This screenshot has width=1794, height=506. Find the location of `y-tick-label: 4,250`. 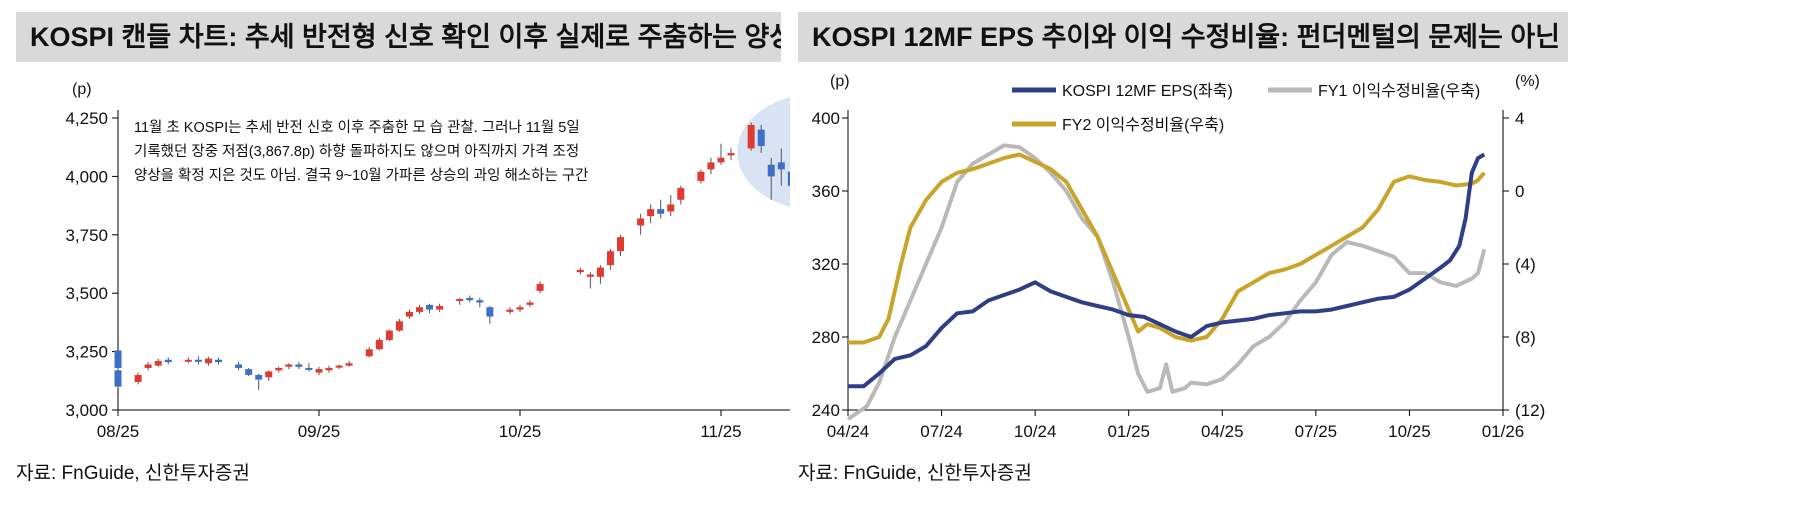

y-tick-label: 4,250 is located at coordinates (86, 118).